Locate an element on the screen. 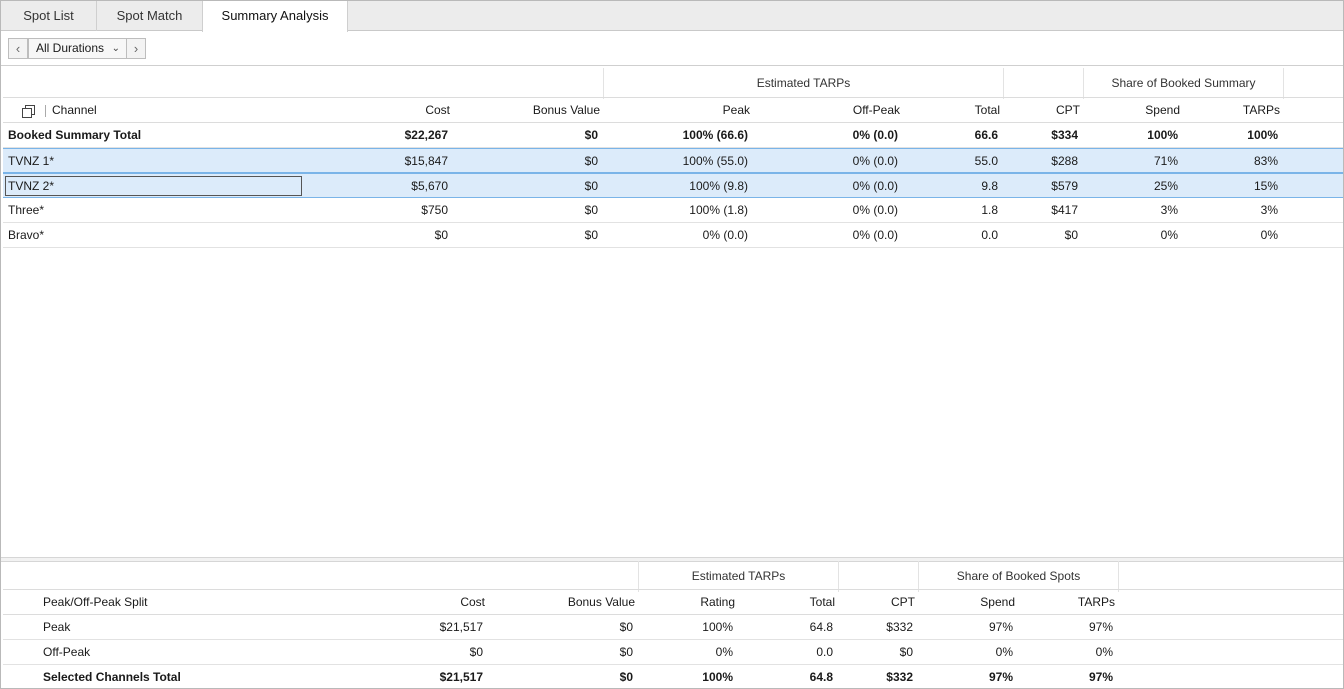 This screenshot has width=1344, height=689. cell-total: 55.0 is located at coordinates (986, 161).